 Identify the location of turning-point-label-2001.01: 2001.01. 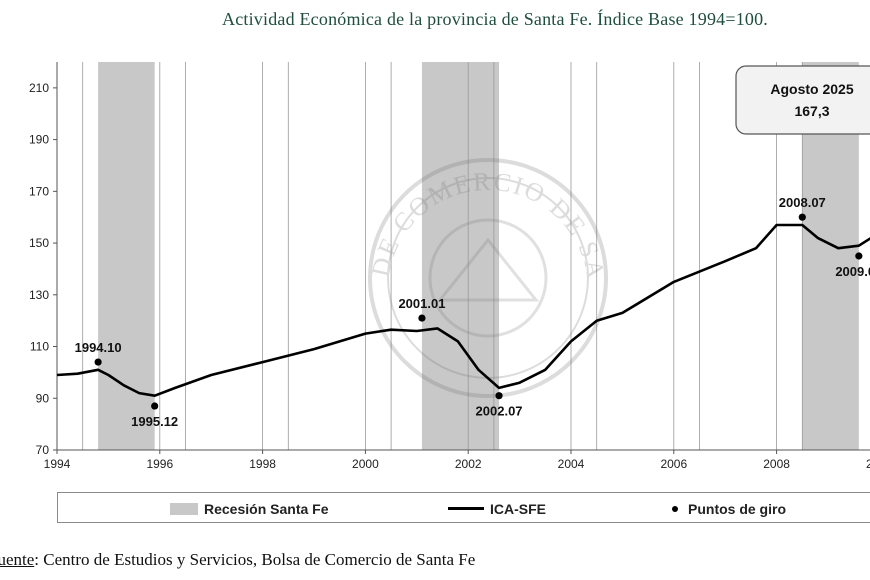
(421, 303).